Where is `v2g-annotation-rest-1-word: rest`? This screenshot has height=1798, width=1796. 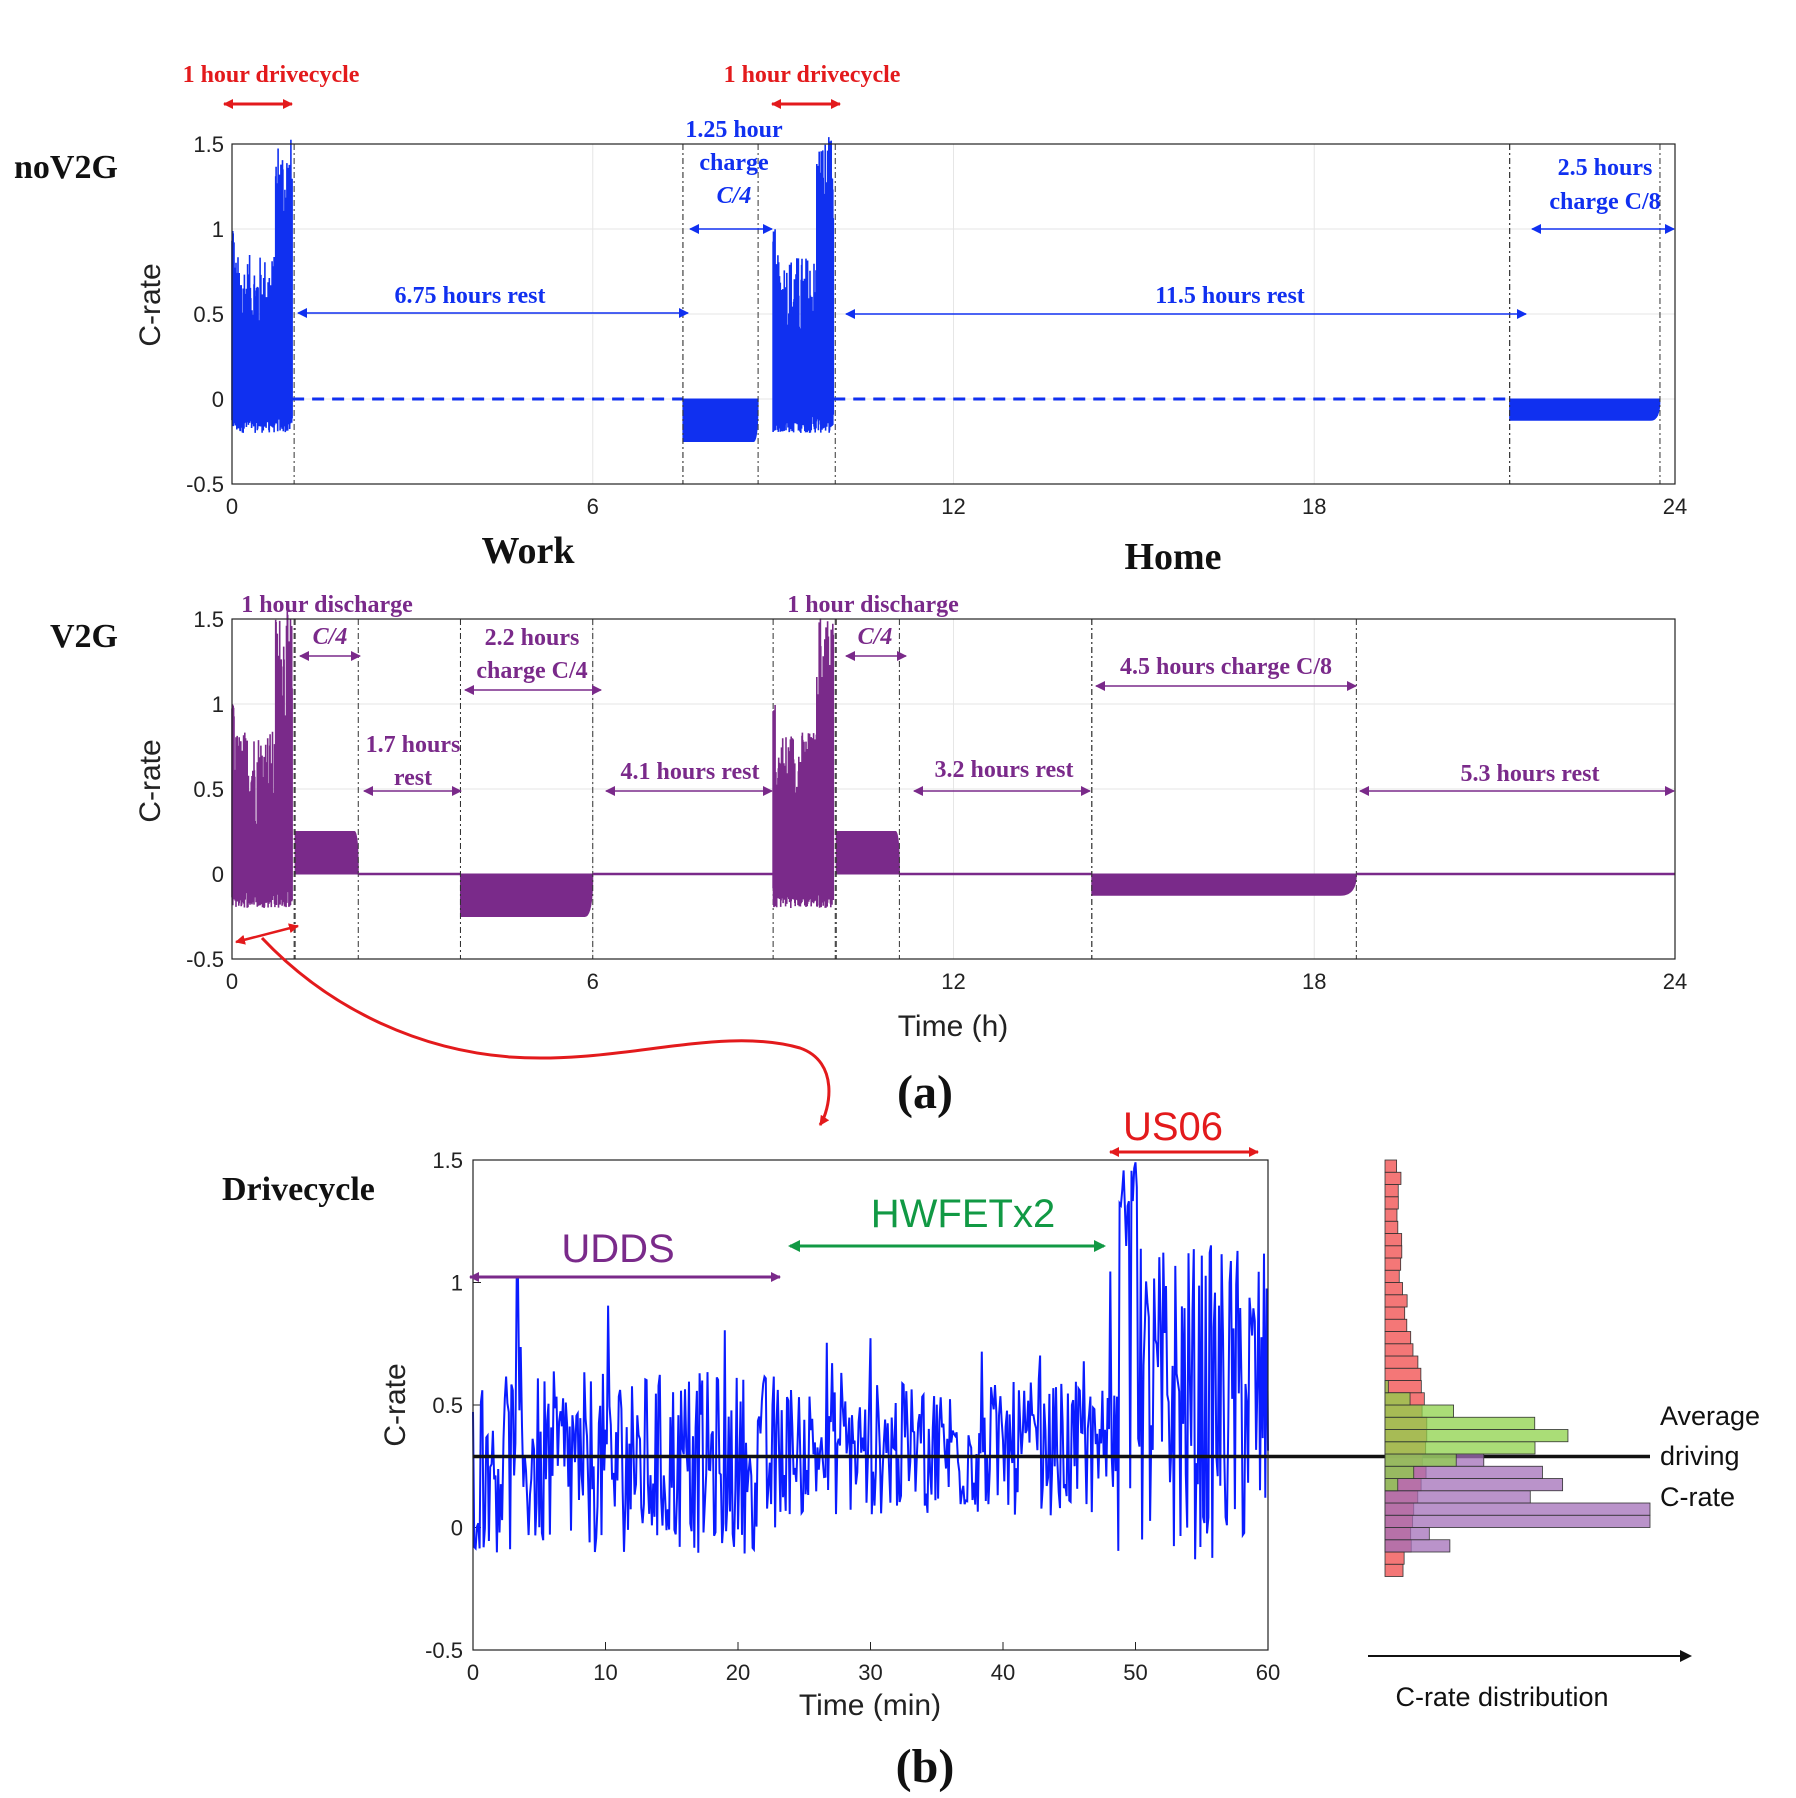
v2g-annotation-rest-1-word: rest is located at coordinates (413, 778).